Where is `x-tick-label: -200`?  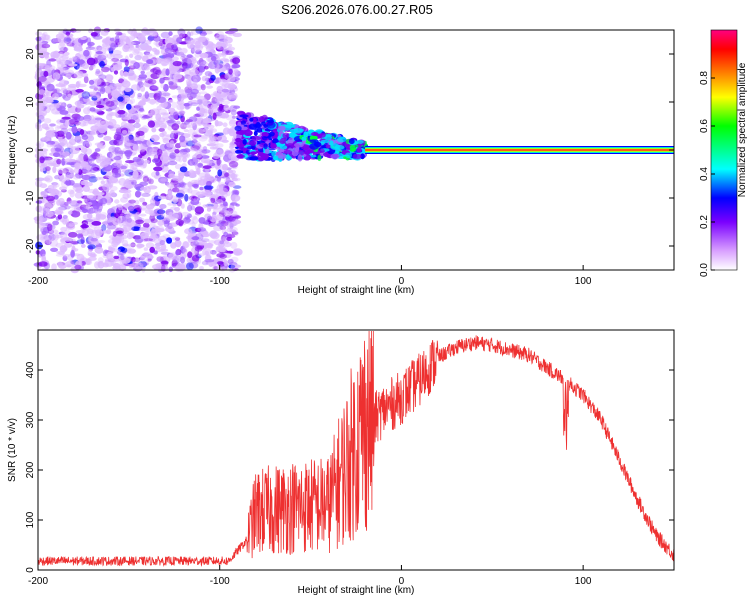
x-tick-label: -200 is located at coordinates (38, 581).